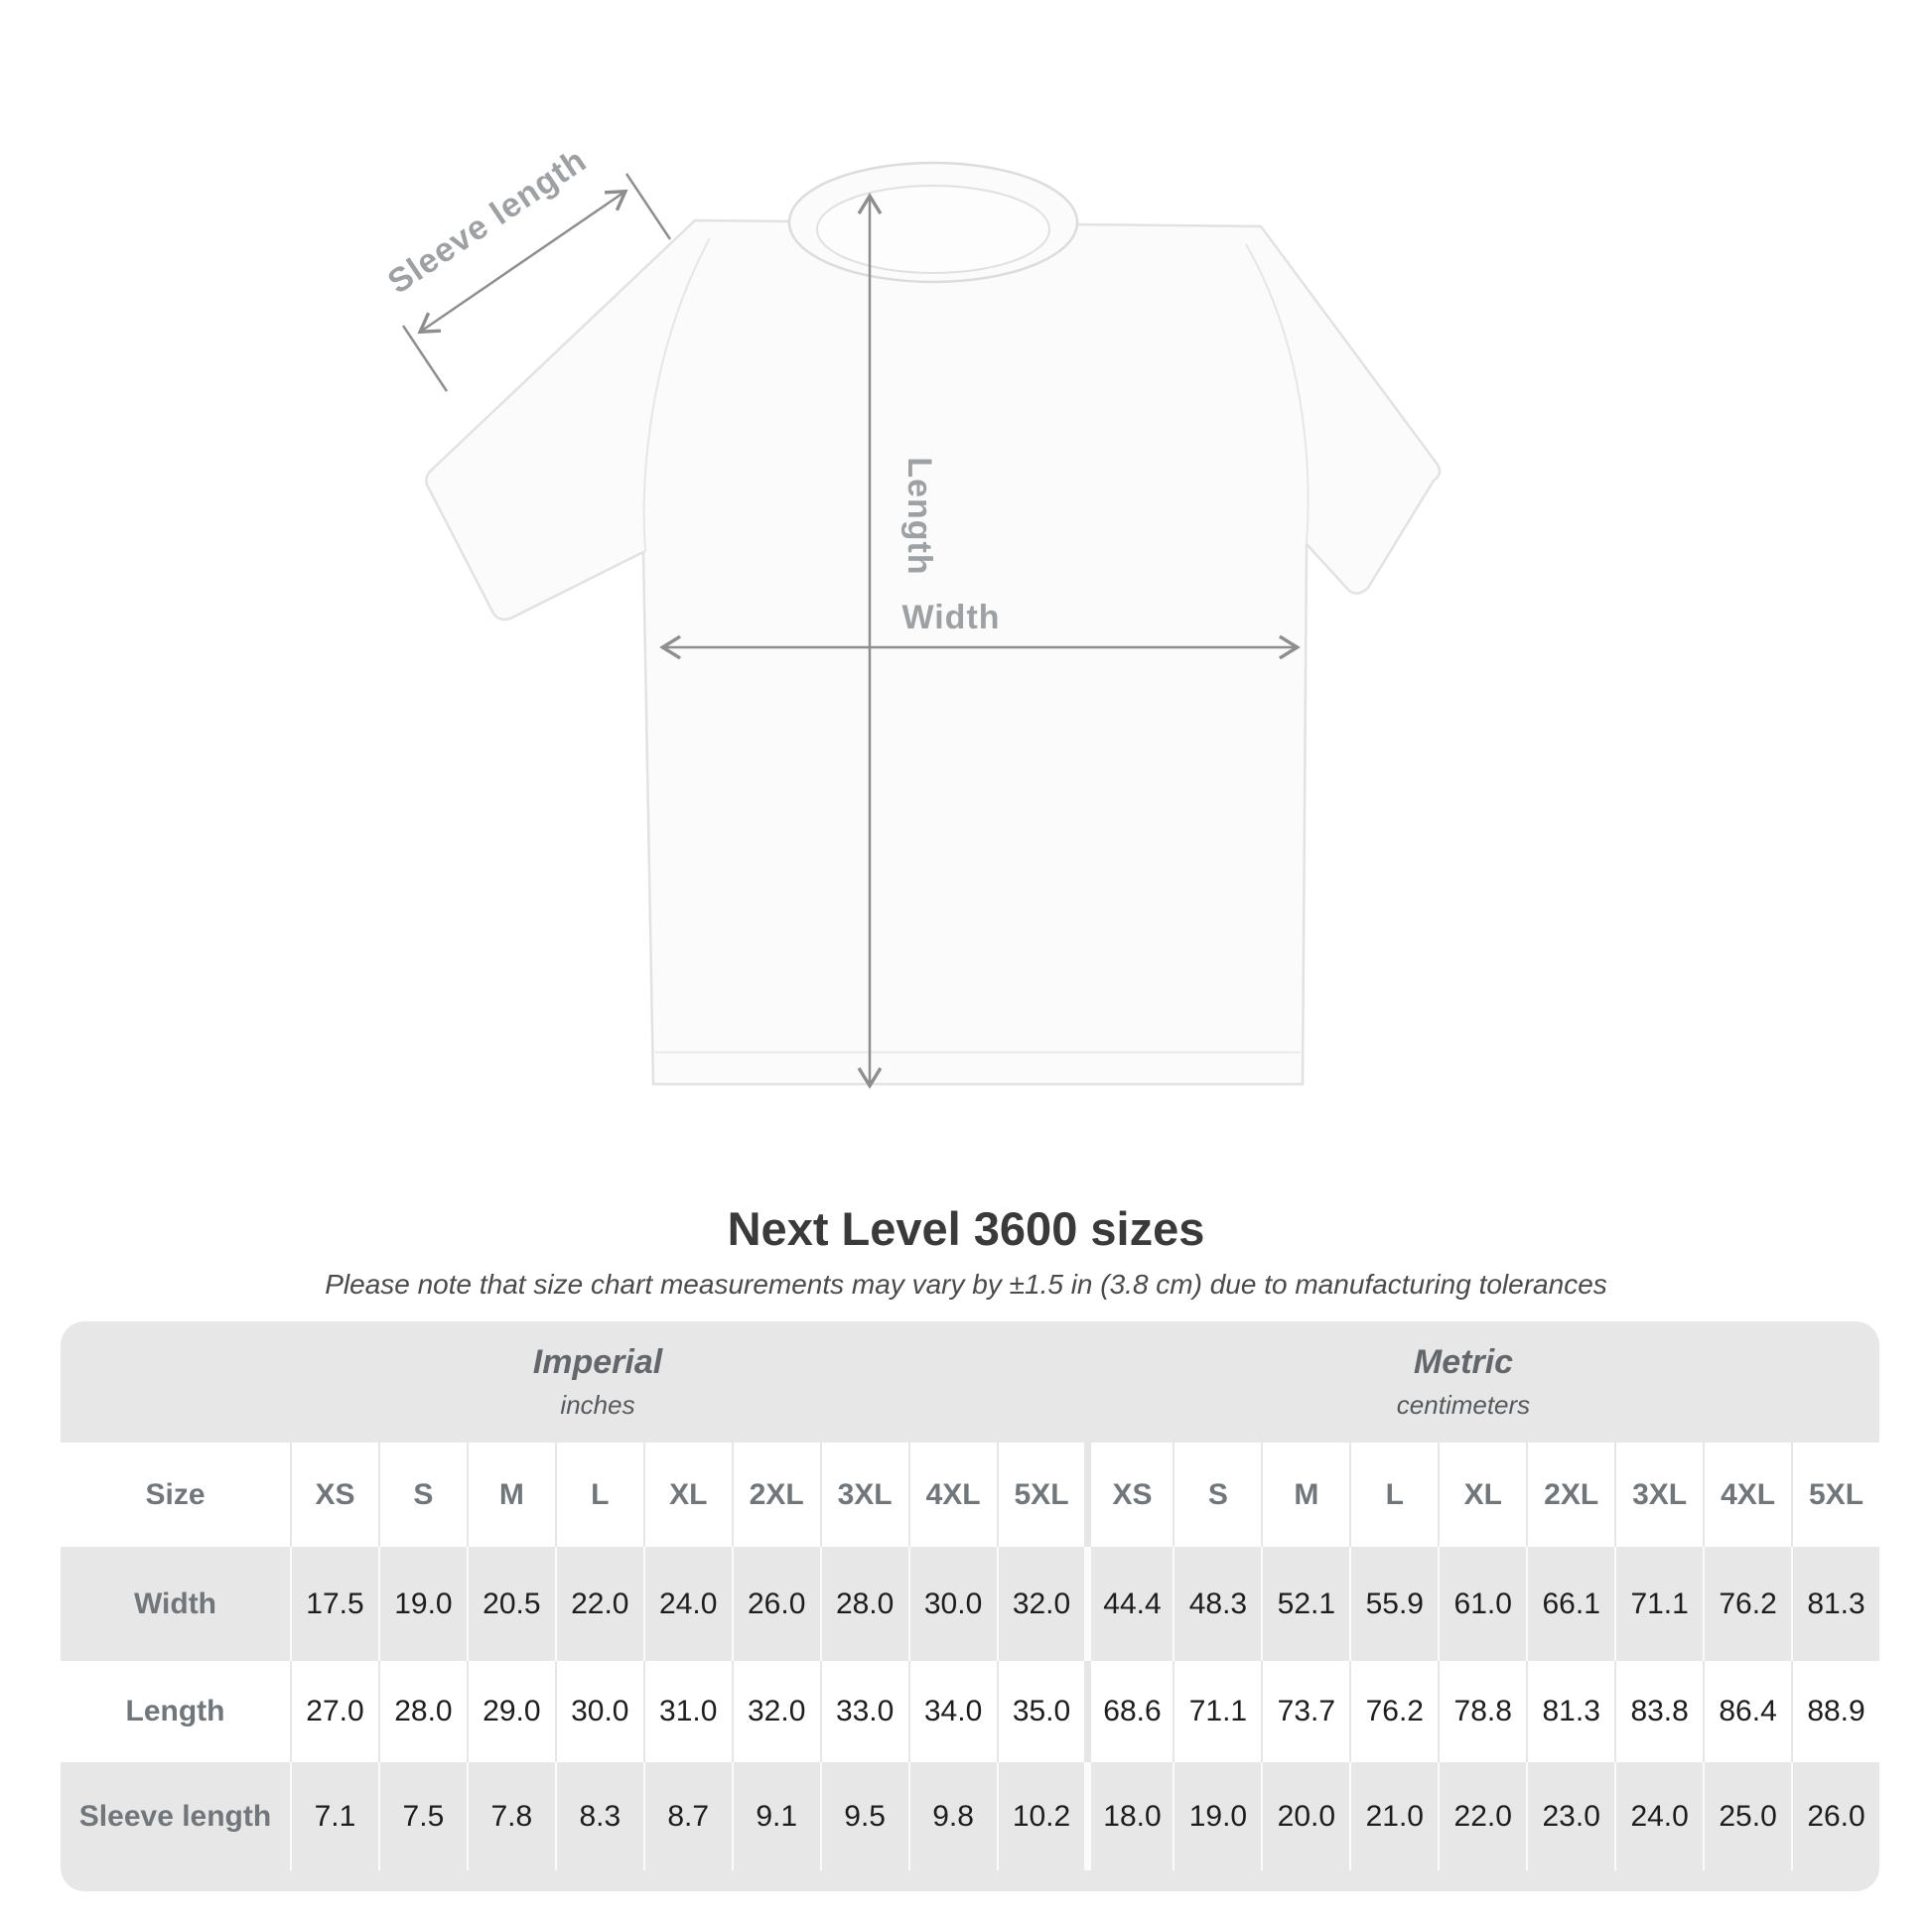 Image resolution: width=1932 pixels, height=1932 pixels. I want to click on table-cell: 52.1, so click(1305, 1604).